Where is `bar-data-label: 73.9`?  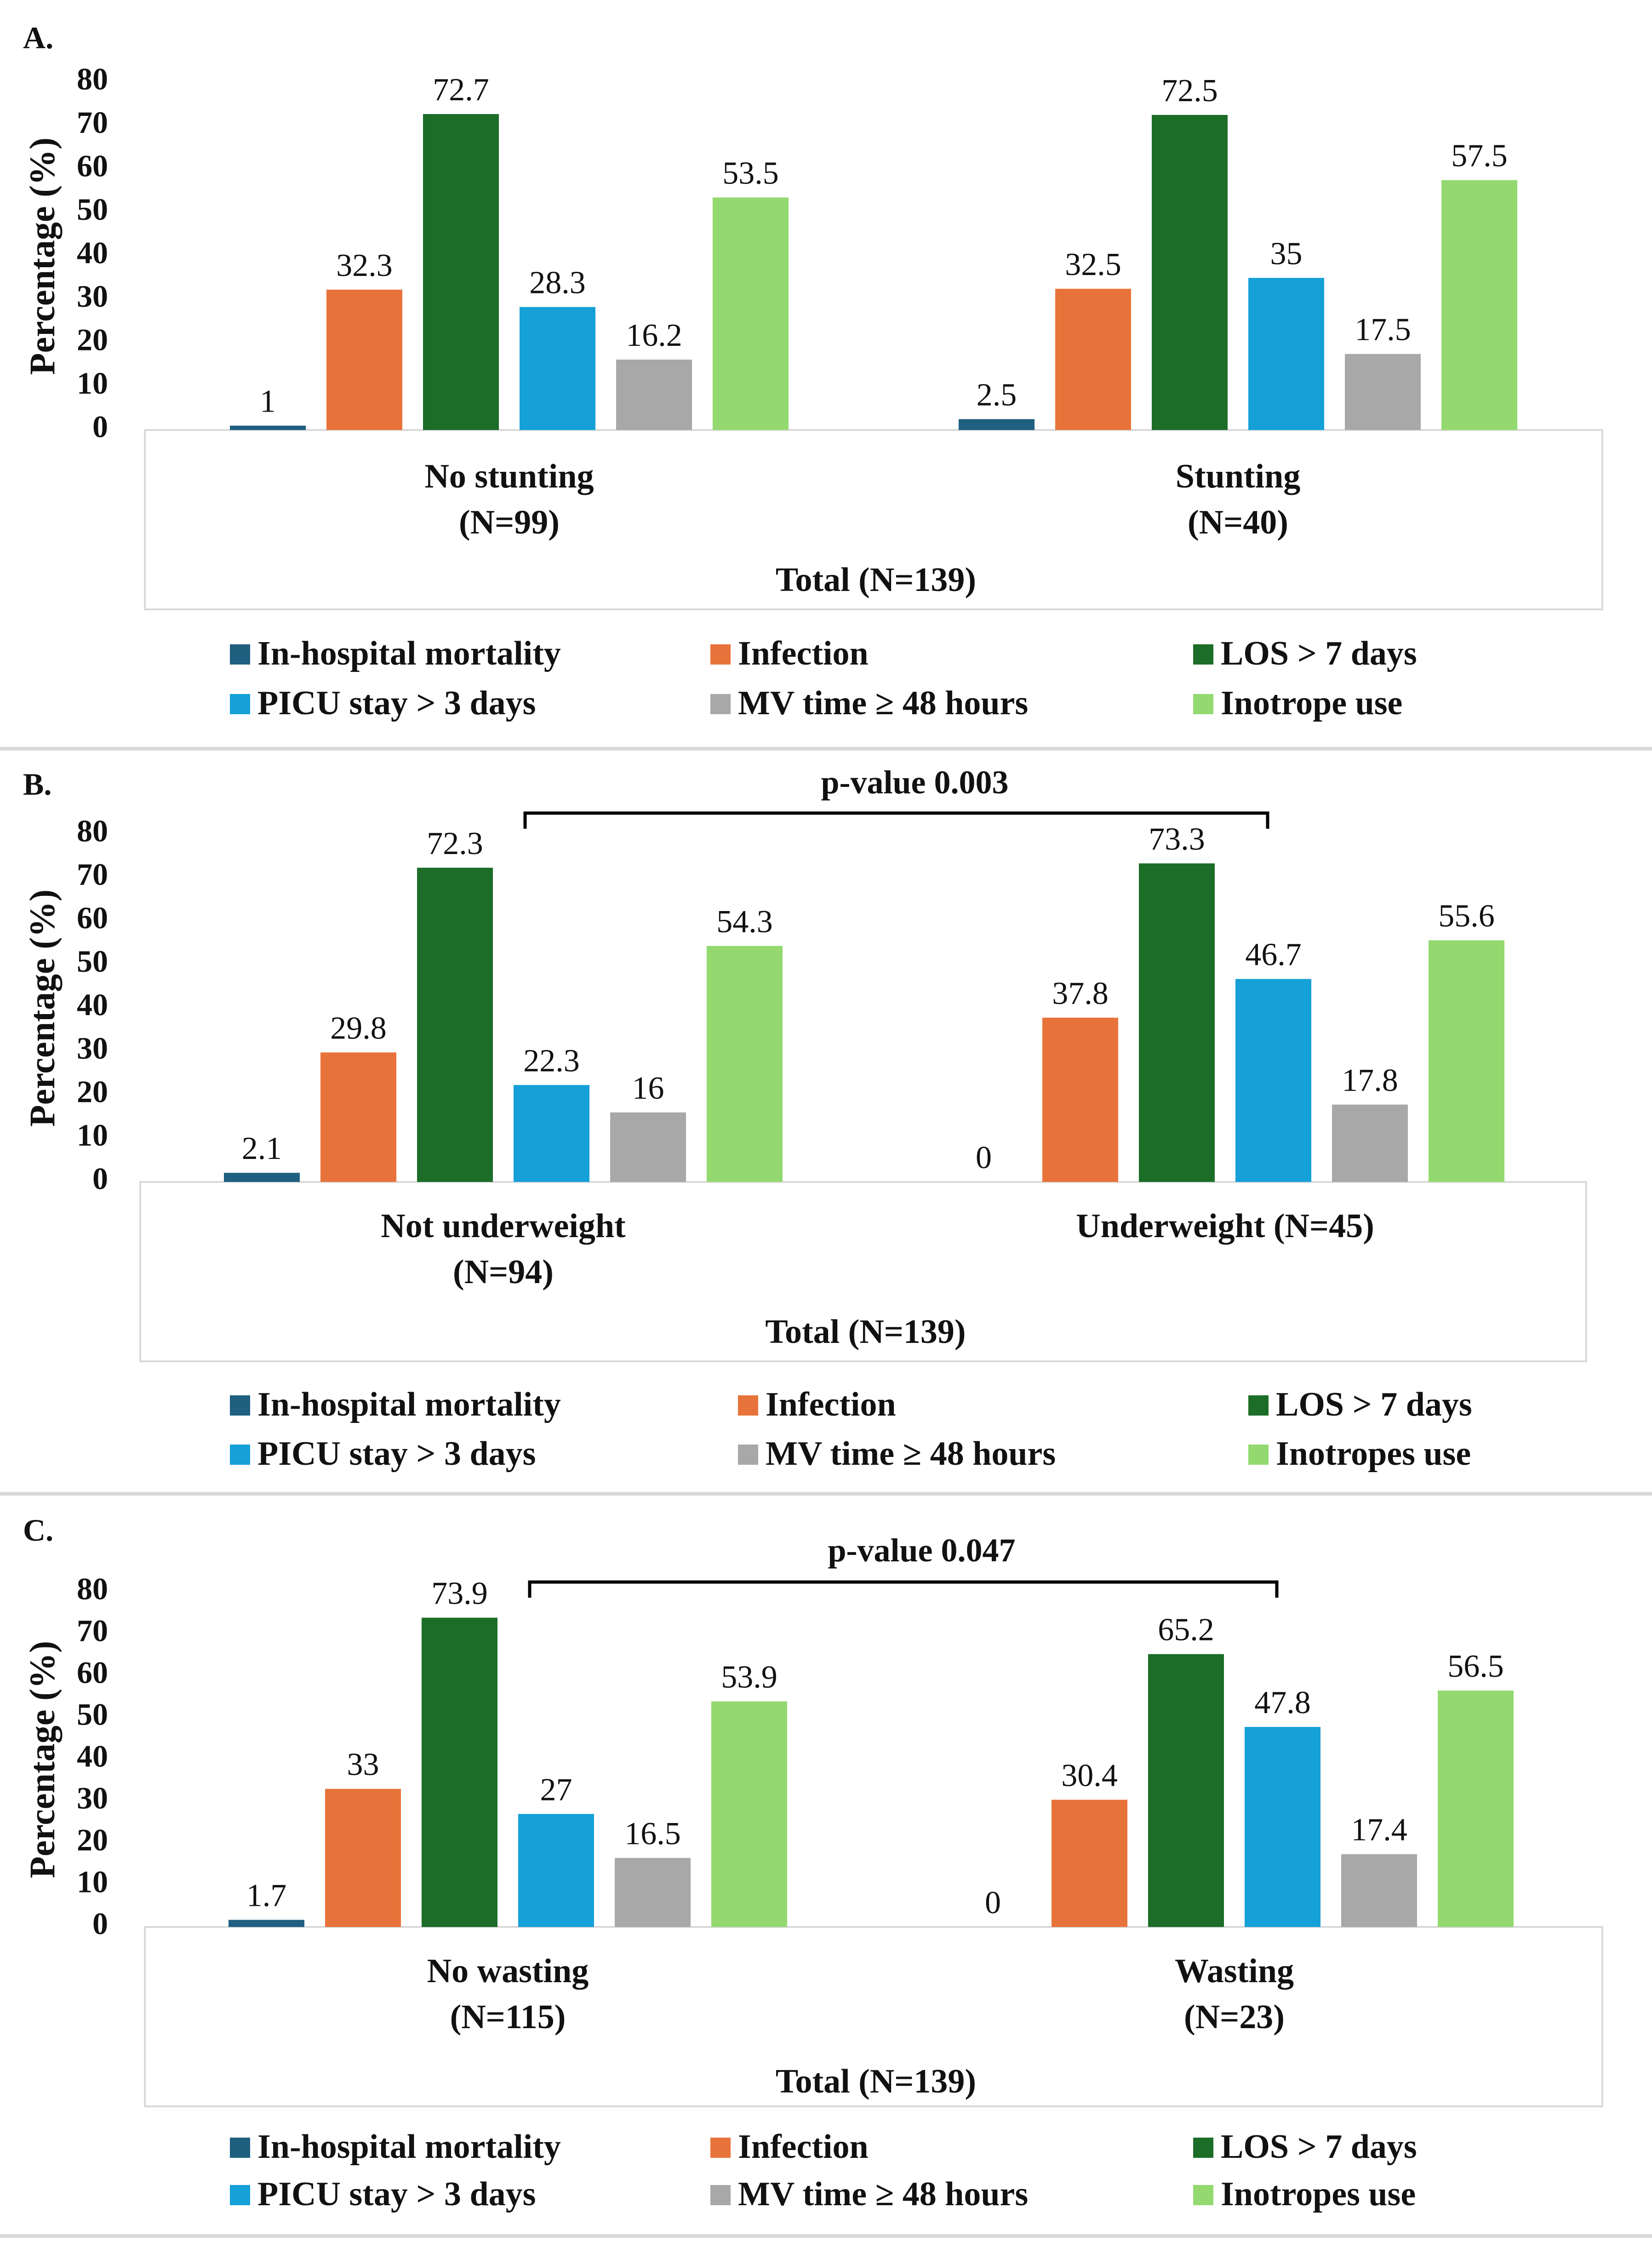 bar-data-label: 73.9 is located at coordinates (459, 1593).